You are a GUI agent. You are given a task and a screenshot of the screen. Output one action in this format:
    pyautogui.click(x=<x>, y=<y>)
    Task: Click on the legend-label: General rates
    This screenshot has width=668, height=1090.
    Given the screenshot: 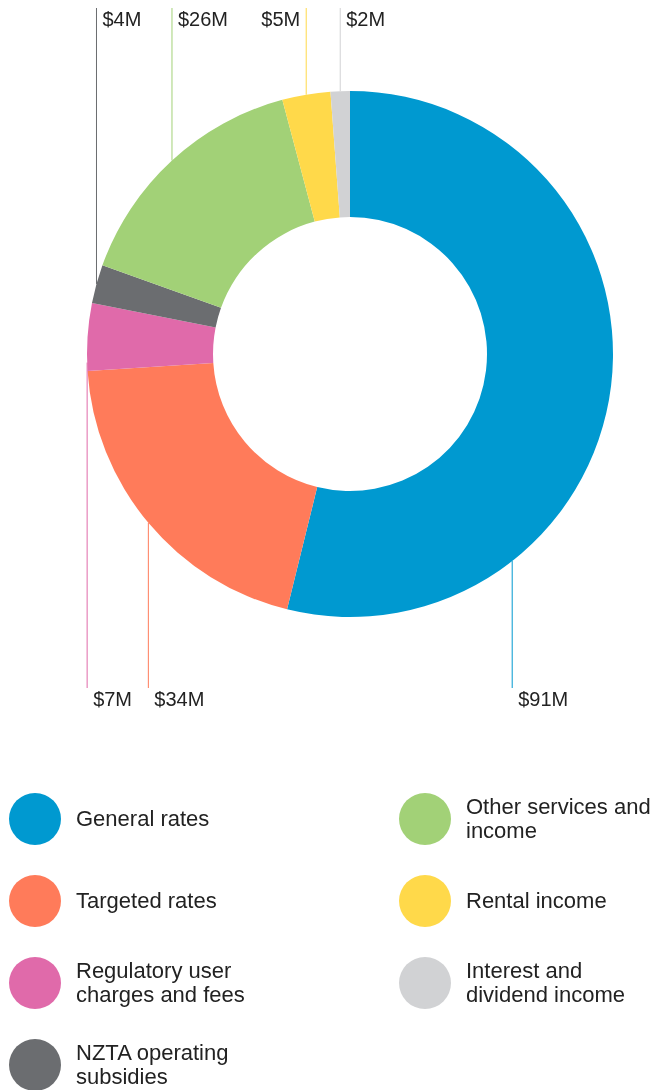 What is the action you would take?
    pyautogui.click(x=143, y=818)
    